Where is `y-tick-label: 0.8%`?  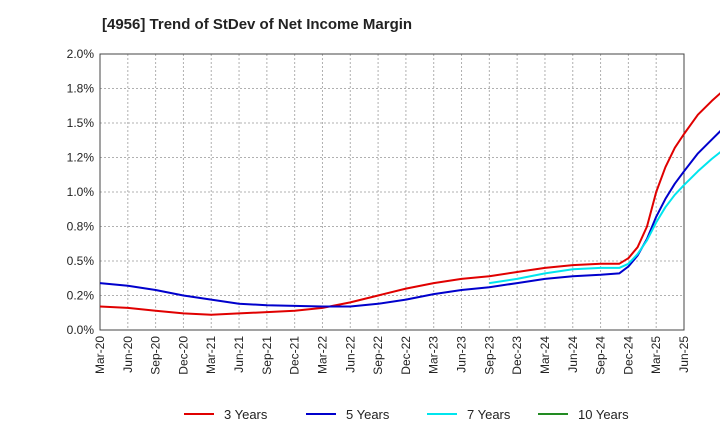 y-tick-label: 0.8% is located at coordinates (81, 227).